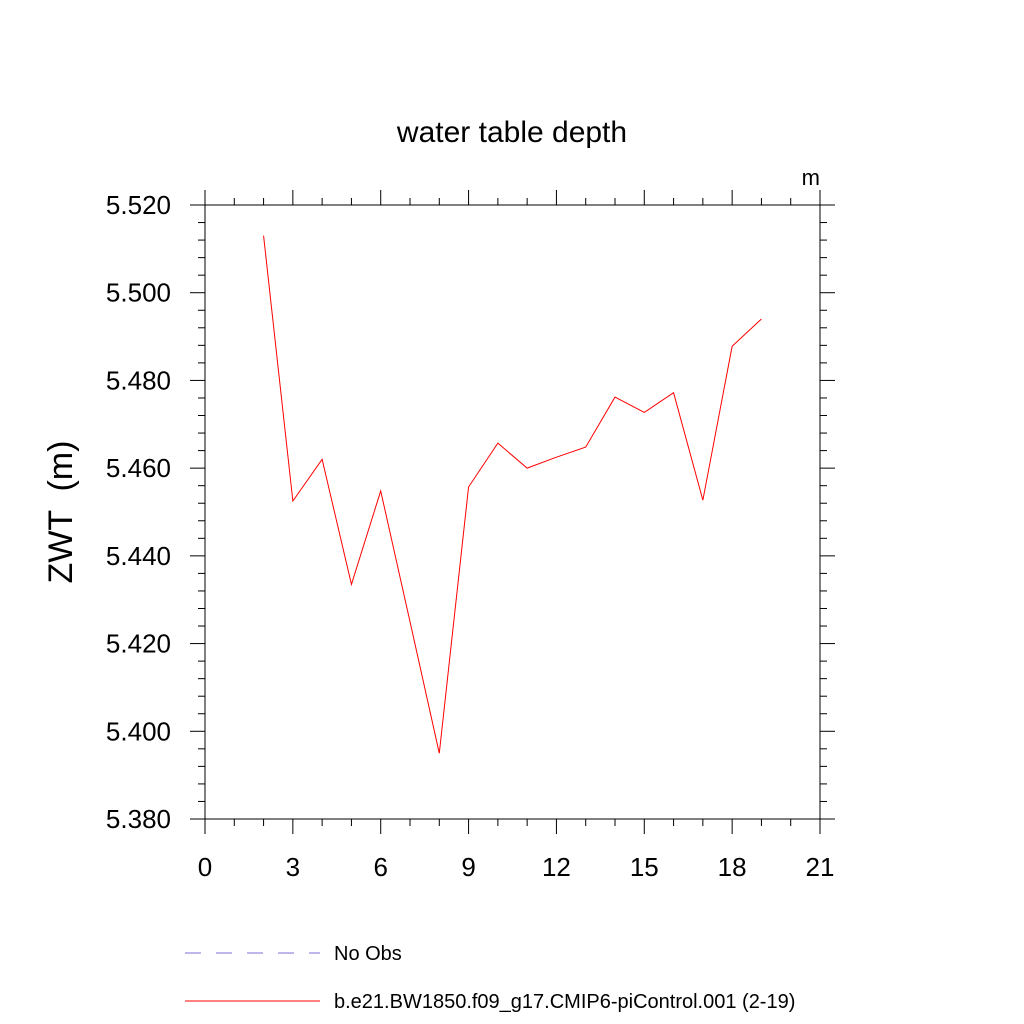 This screenshot has width=1024, height=1024. Describe the element at coordinates (138, 644) in the screenshot. I see `y-tick-label: 5.420` at that location.